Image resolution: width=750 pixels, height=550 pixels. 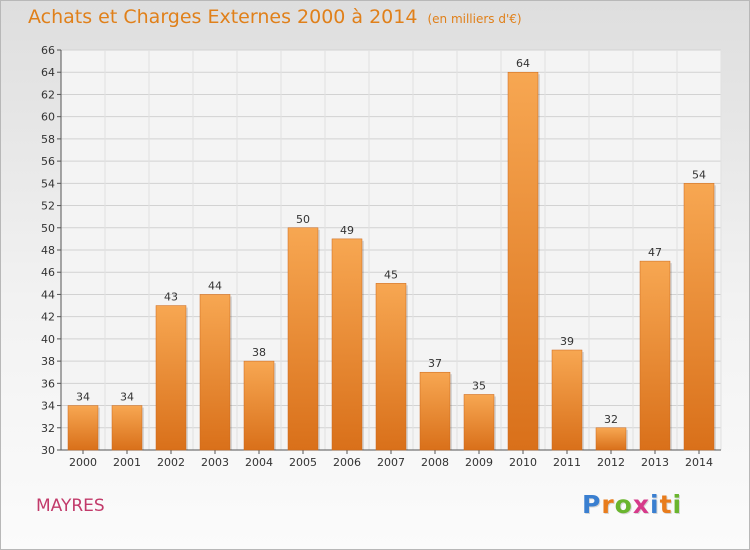 I want to click on bar-2008, so click(x=435, y=411).